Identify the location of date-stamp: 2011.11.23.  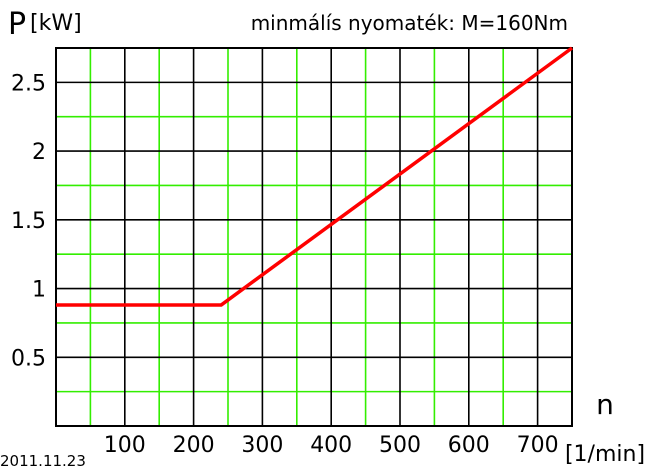
(43, 459).